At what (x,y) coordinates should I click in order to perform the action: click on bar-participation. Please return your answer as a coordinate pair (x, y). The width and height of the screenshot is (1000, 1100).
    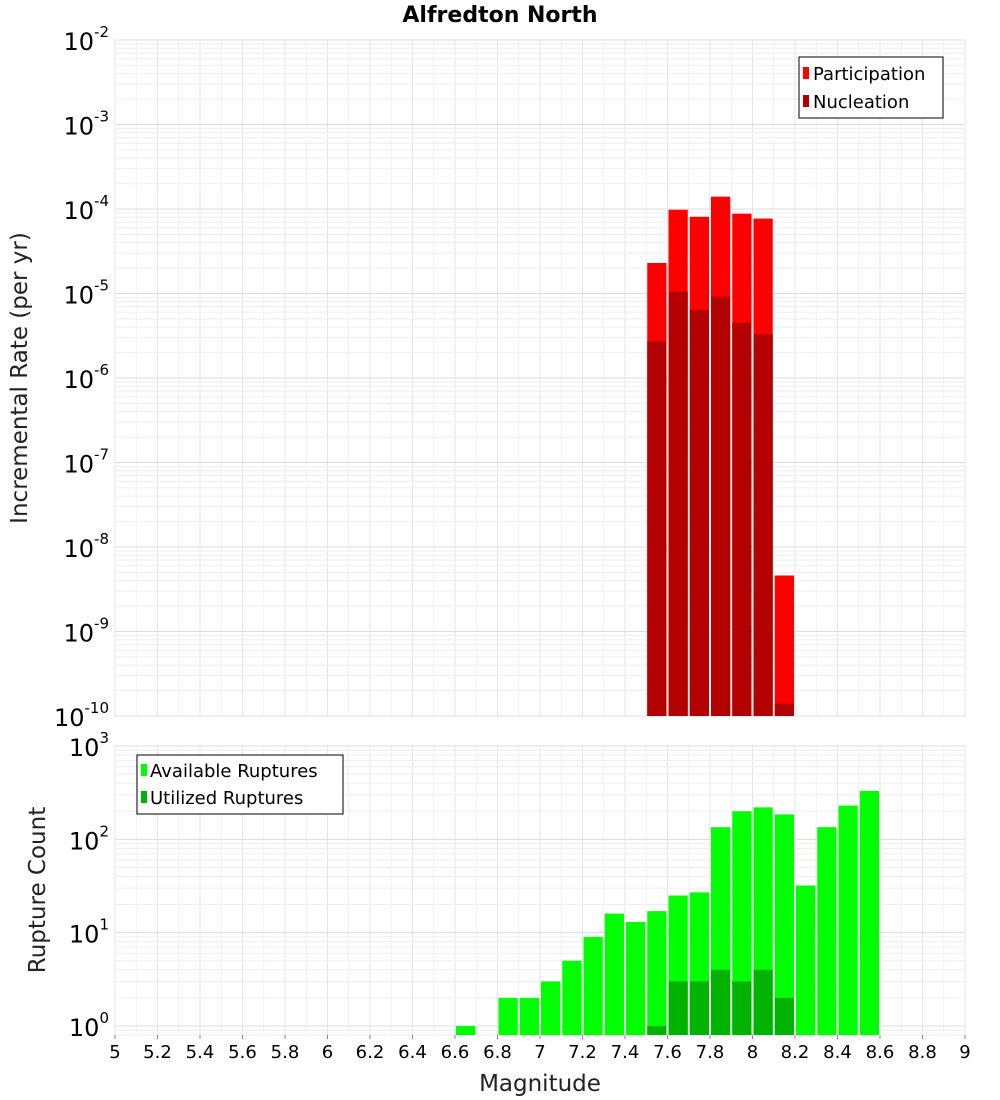
    Looking at the image, I should click on (784, 645).